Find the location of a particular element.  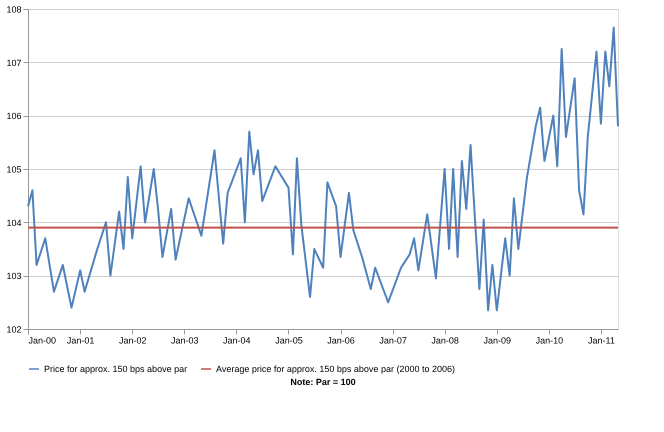

x-tick-label: Jan-00 is located at coordinates (42, 341).